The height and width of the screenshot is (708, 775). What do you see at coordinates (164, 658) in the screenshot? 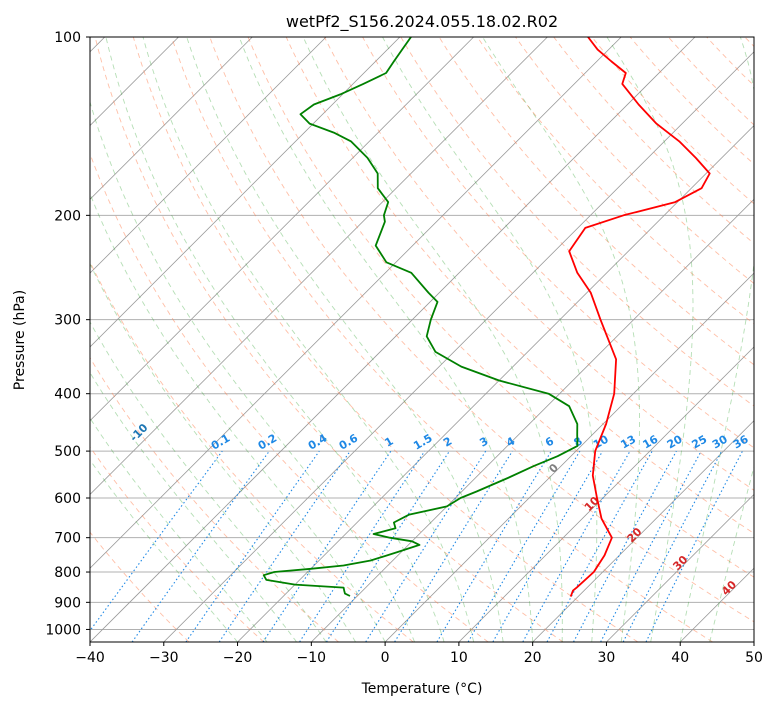
I see `x-tick-label: −30` at bounding box center [164, 658].